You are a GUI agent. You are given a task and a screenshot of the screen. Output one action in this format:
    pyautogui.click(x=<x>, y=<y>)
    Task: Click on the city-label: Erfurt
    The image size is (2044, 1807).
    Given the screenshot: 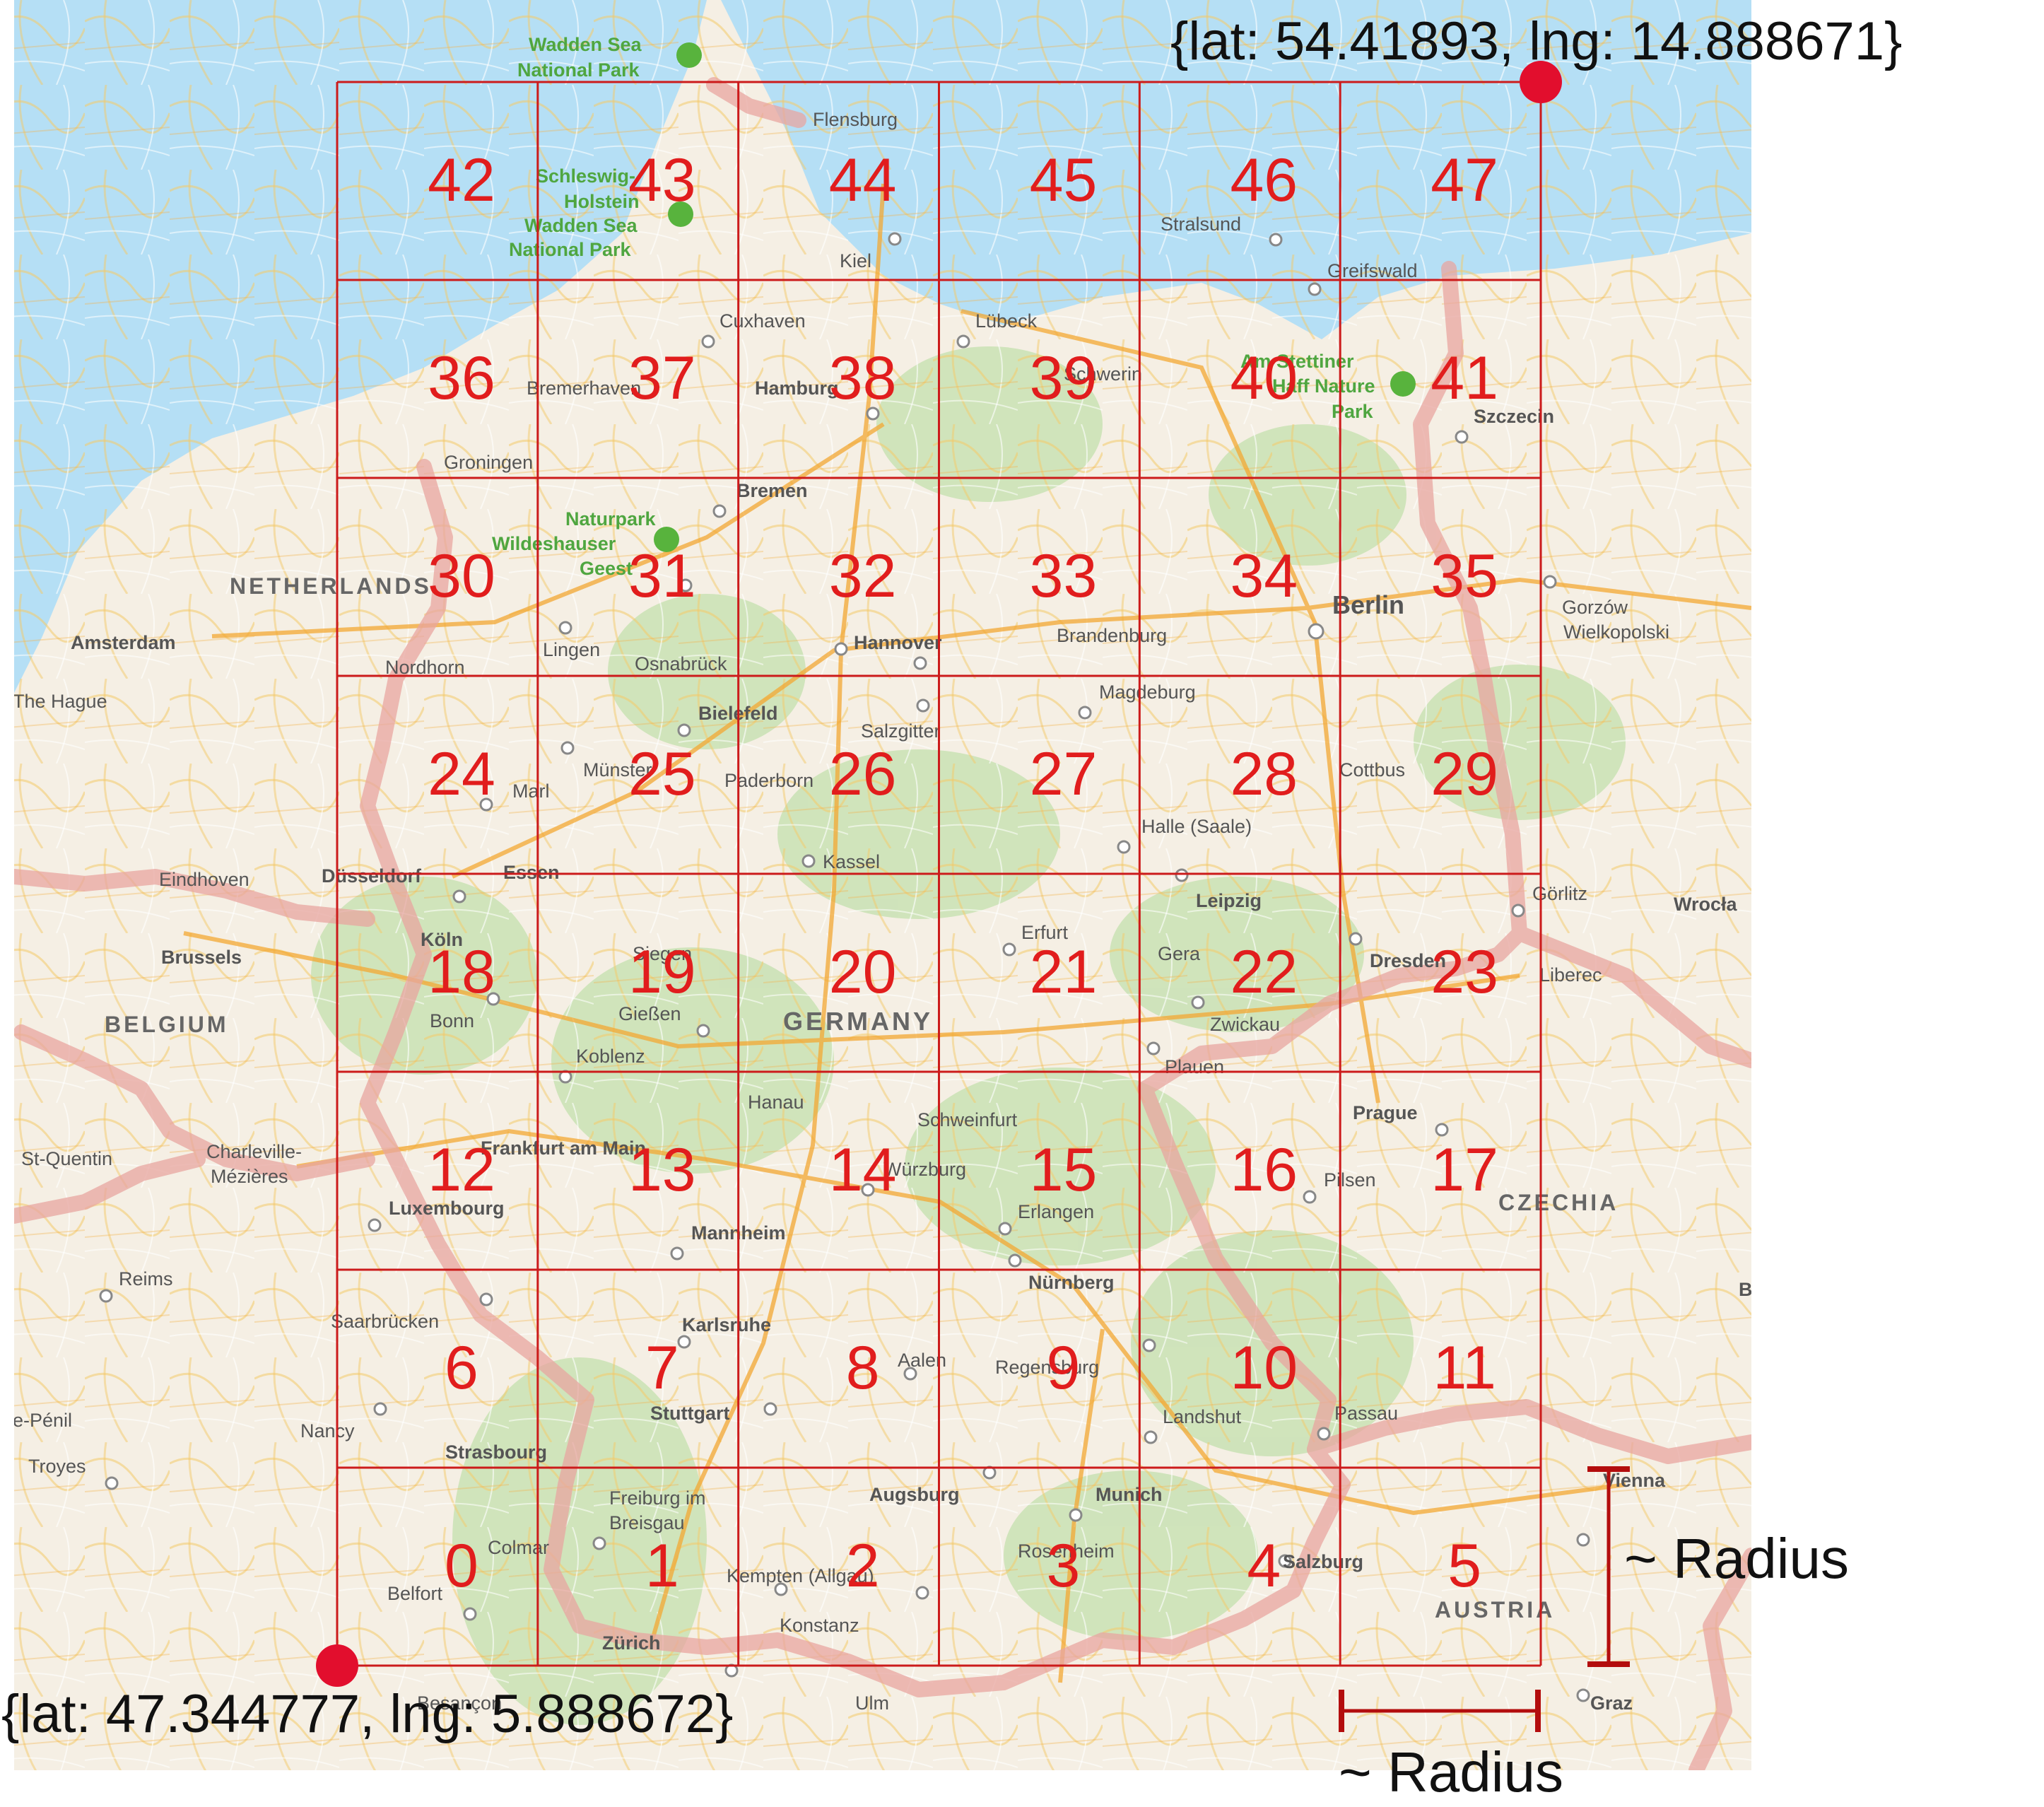 What is the action you would take?
    pyautogui.click(x=1045, y=932)
    